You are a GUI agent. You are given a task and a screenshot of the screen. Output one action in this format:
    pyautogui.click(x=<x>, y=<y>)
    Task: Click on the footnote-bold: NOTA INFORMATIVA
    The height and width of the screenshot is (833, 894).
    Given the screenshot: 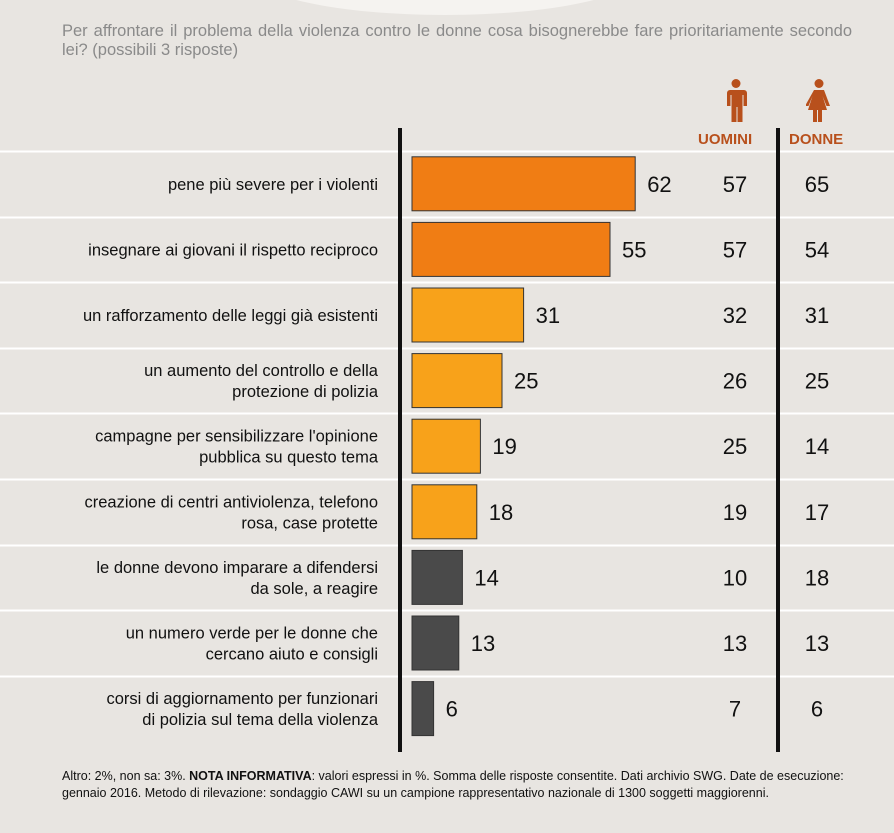 What is the action you would take?
    pyautogui.click(x=250, y=776)
    